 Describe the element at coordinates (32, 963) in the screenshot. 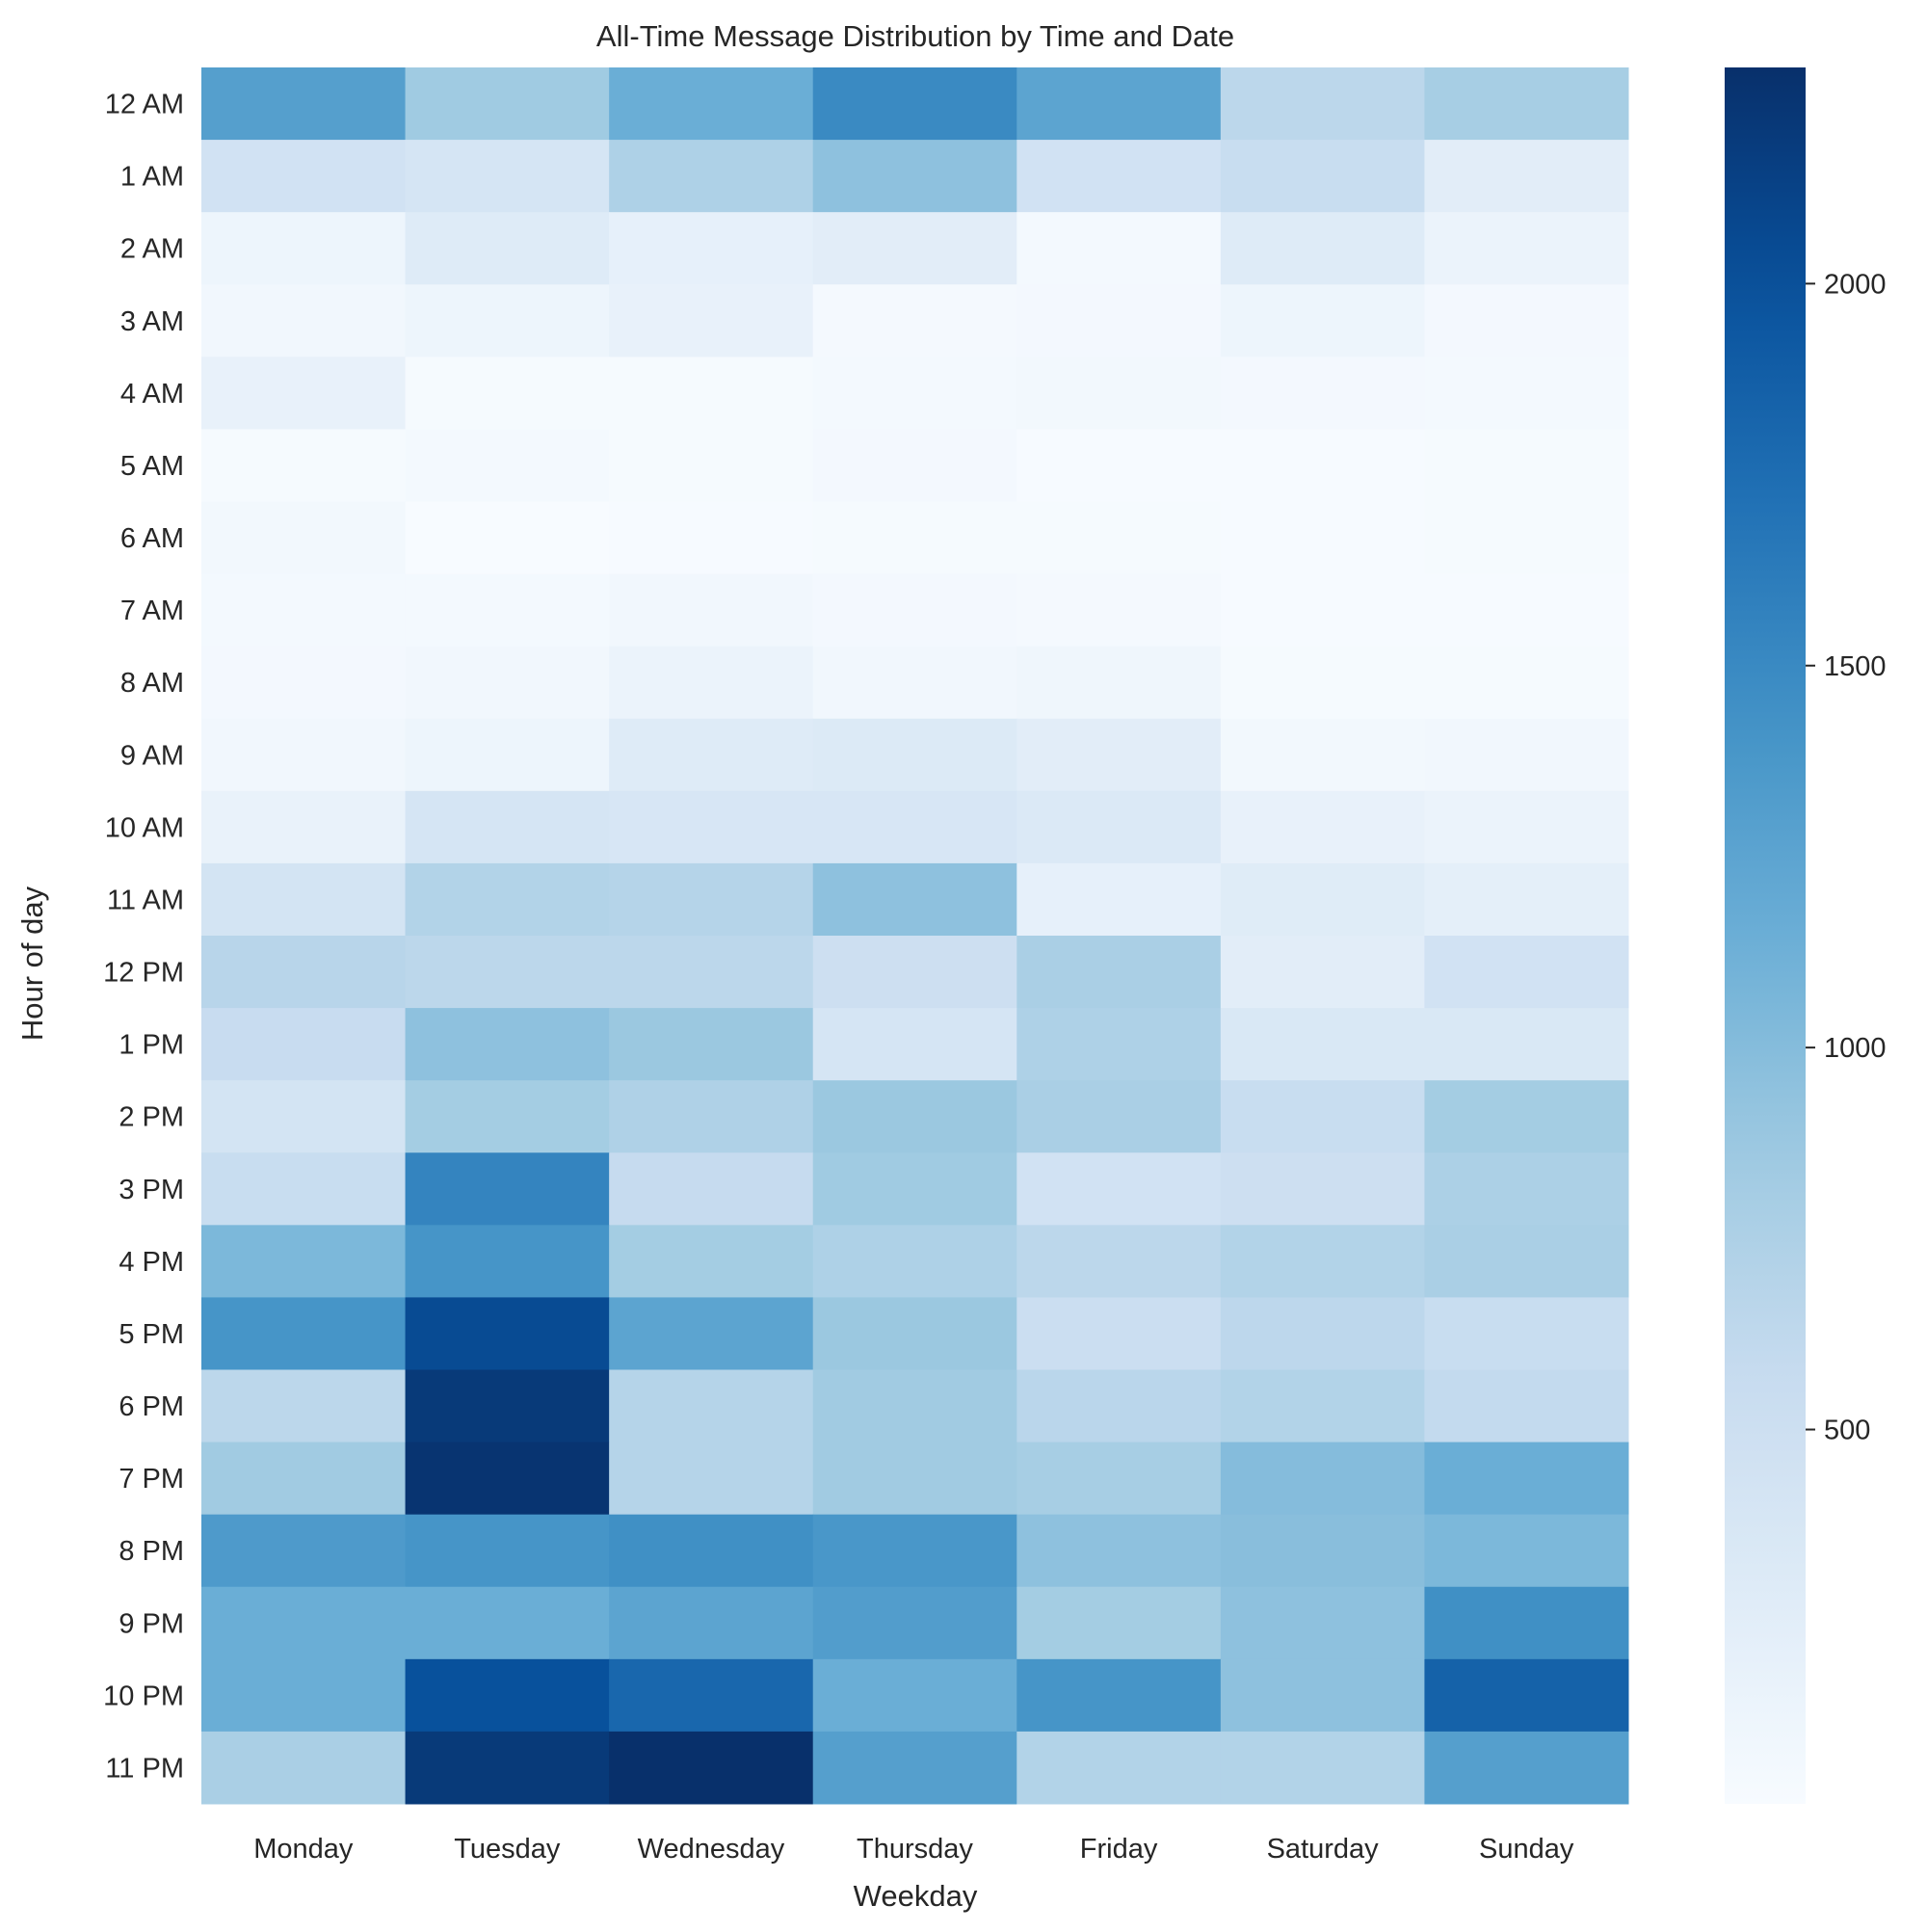

I see `y-axis-label: Hour of day` at that location.